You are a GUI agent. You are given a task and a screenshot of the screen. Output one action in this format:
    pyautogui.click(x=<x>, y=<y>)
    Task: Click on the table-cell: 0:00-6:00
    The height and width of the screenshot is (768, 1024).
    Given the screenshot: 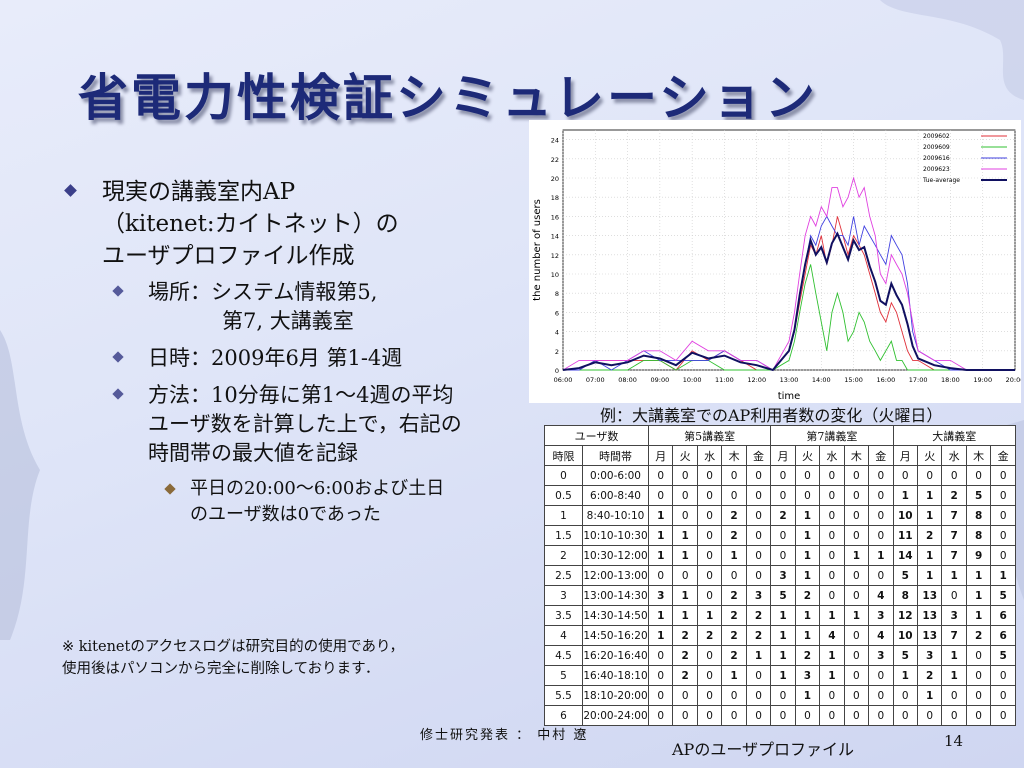 What is the action you would take?
    pyautogui.click(x=615, y=475)
    